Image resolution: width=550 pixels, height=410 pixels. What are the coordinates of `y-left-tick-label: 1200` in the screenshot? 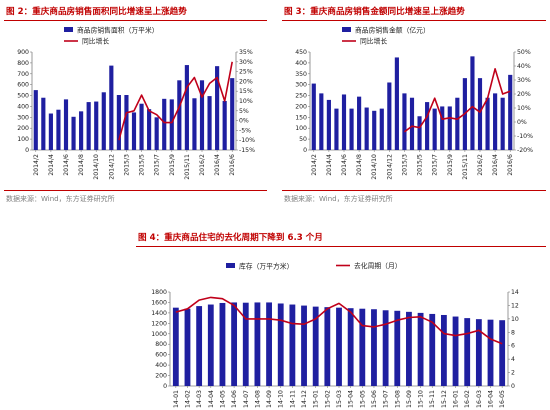 It's located at (159, 323).